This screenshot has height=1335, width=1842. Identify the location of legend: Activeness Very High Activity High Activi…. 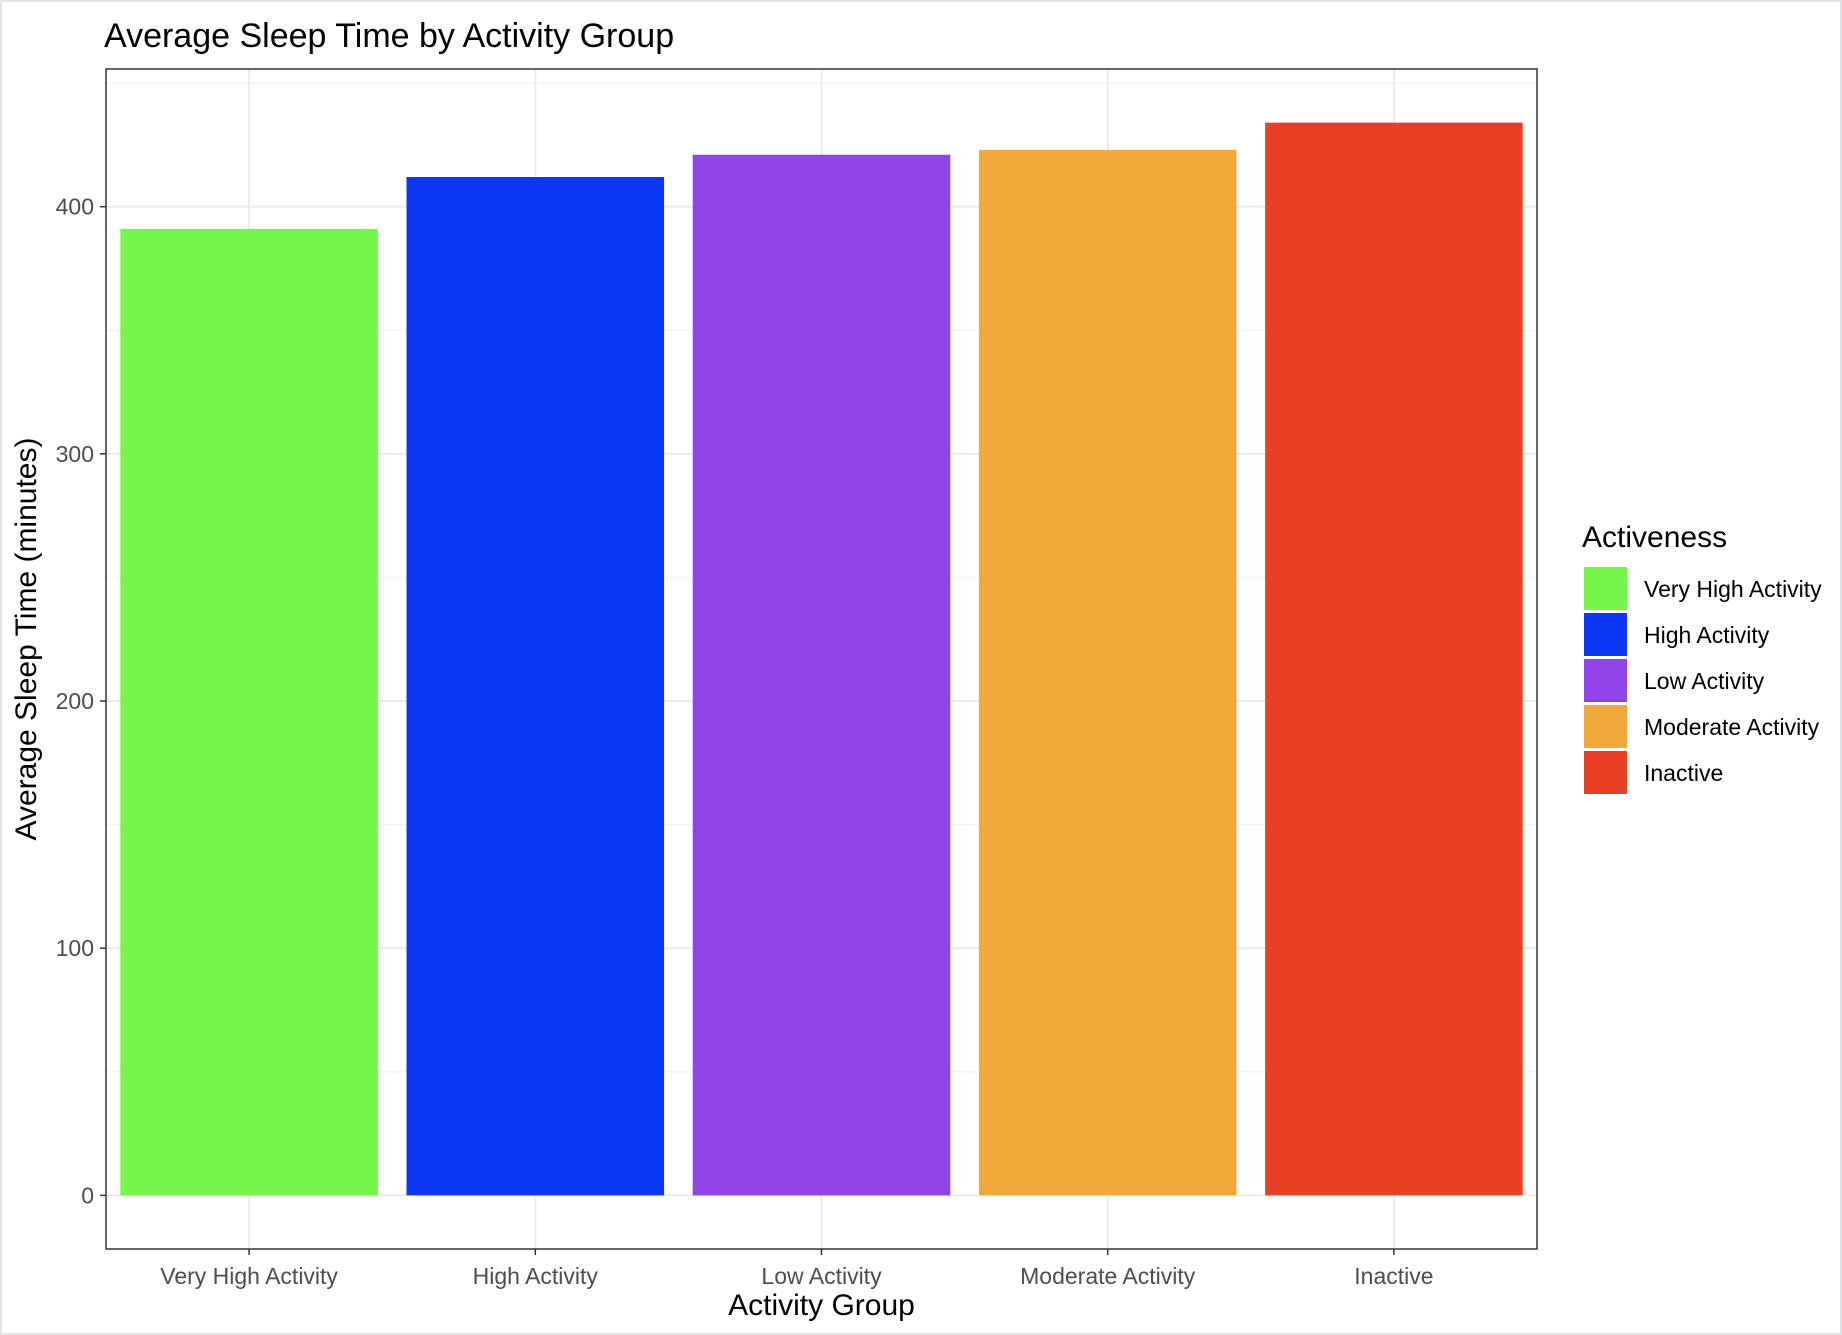
(1702, 657).